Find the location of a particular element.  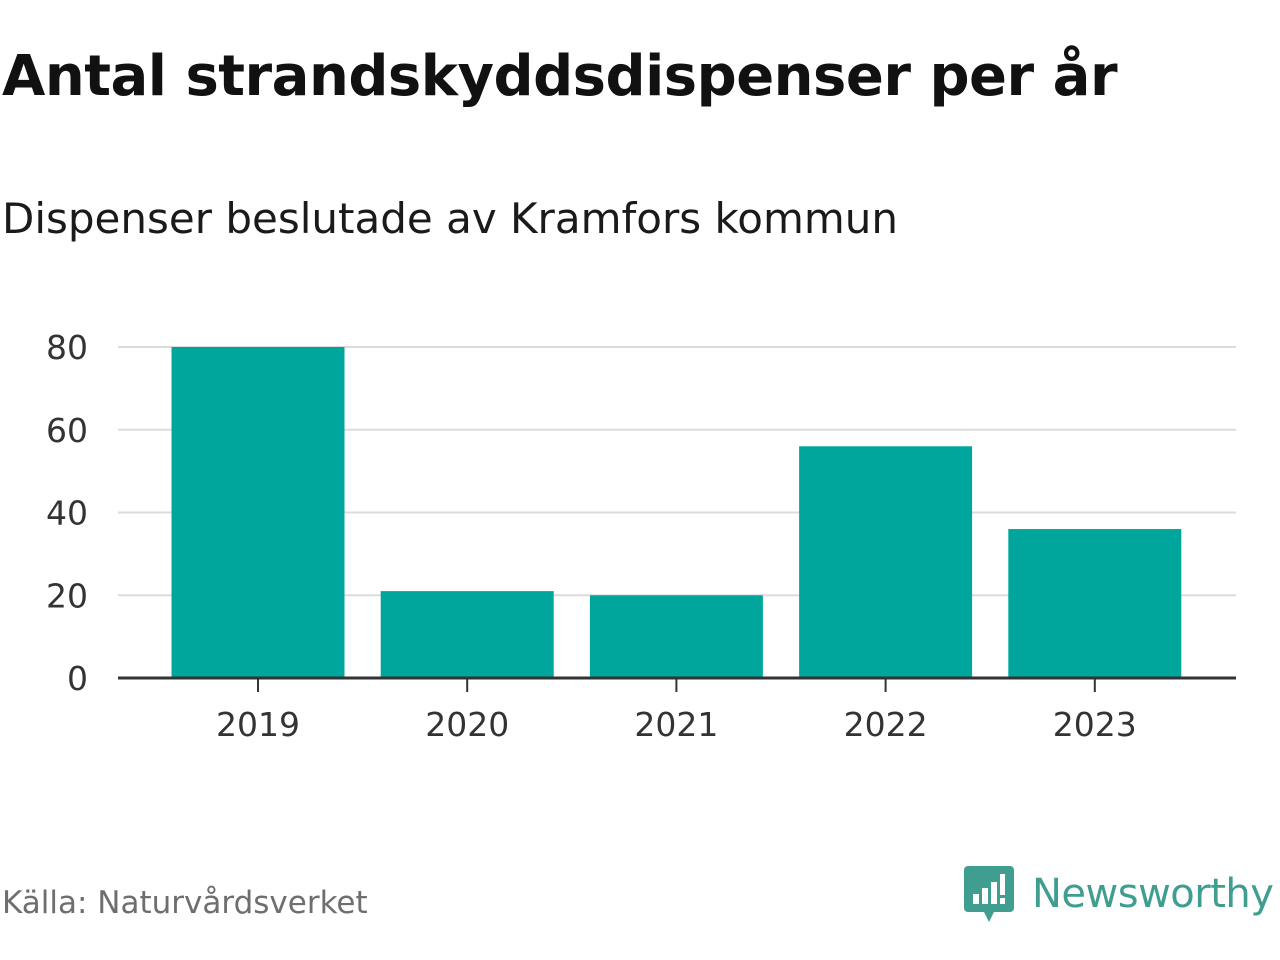

x-tick-label-2022: 2022 is located at coordinates (886, 724).